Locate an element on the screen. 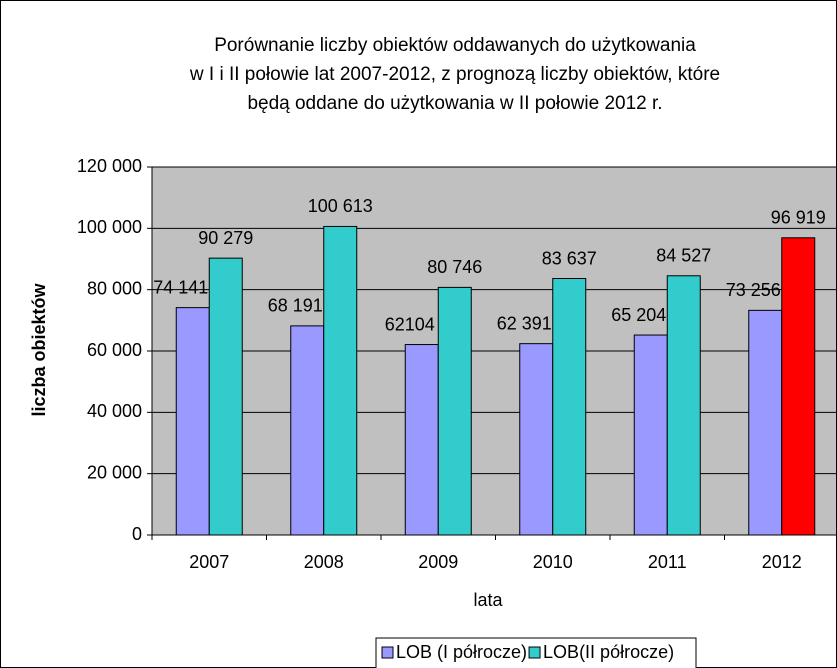 The image size is (837, 668). data-label: 62 391 is located at coordinates (524, 323).